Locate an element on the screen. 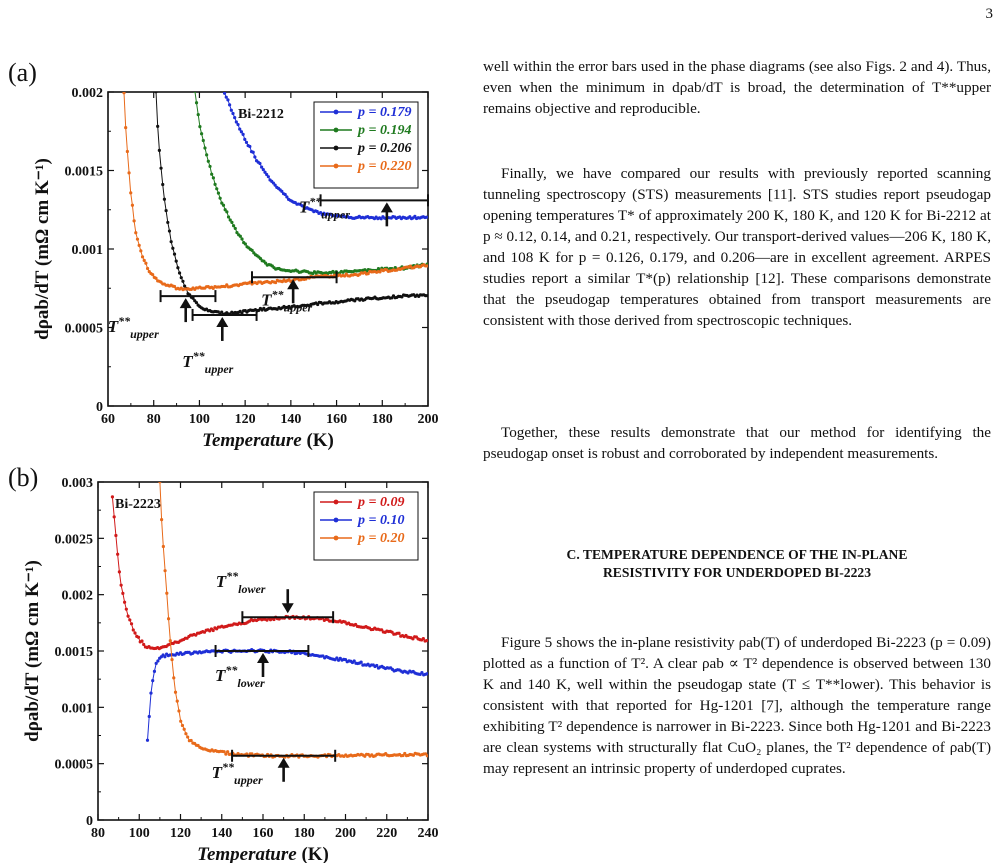 The width and height of the screenshot is (1001, 863). panel-b-label: (b) is located at coordinates (23, 477).